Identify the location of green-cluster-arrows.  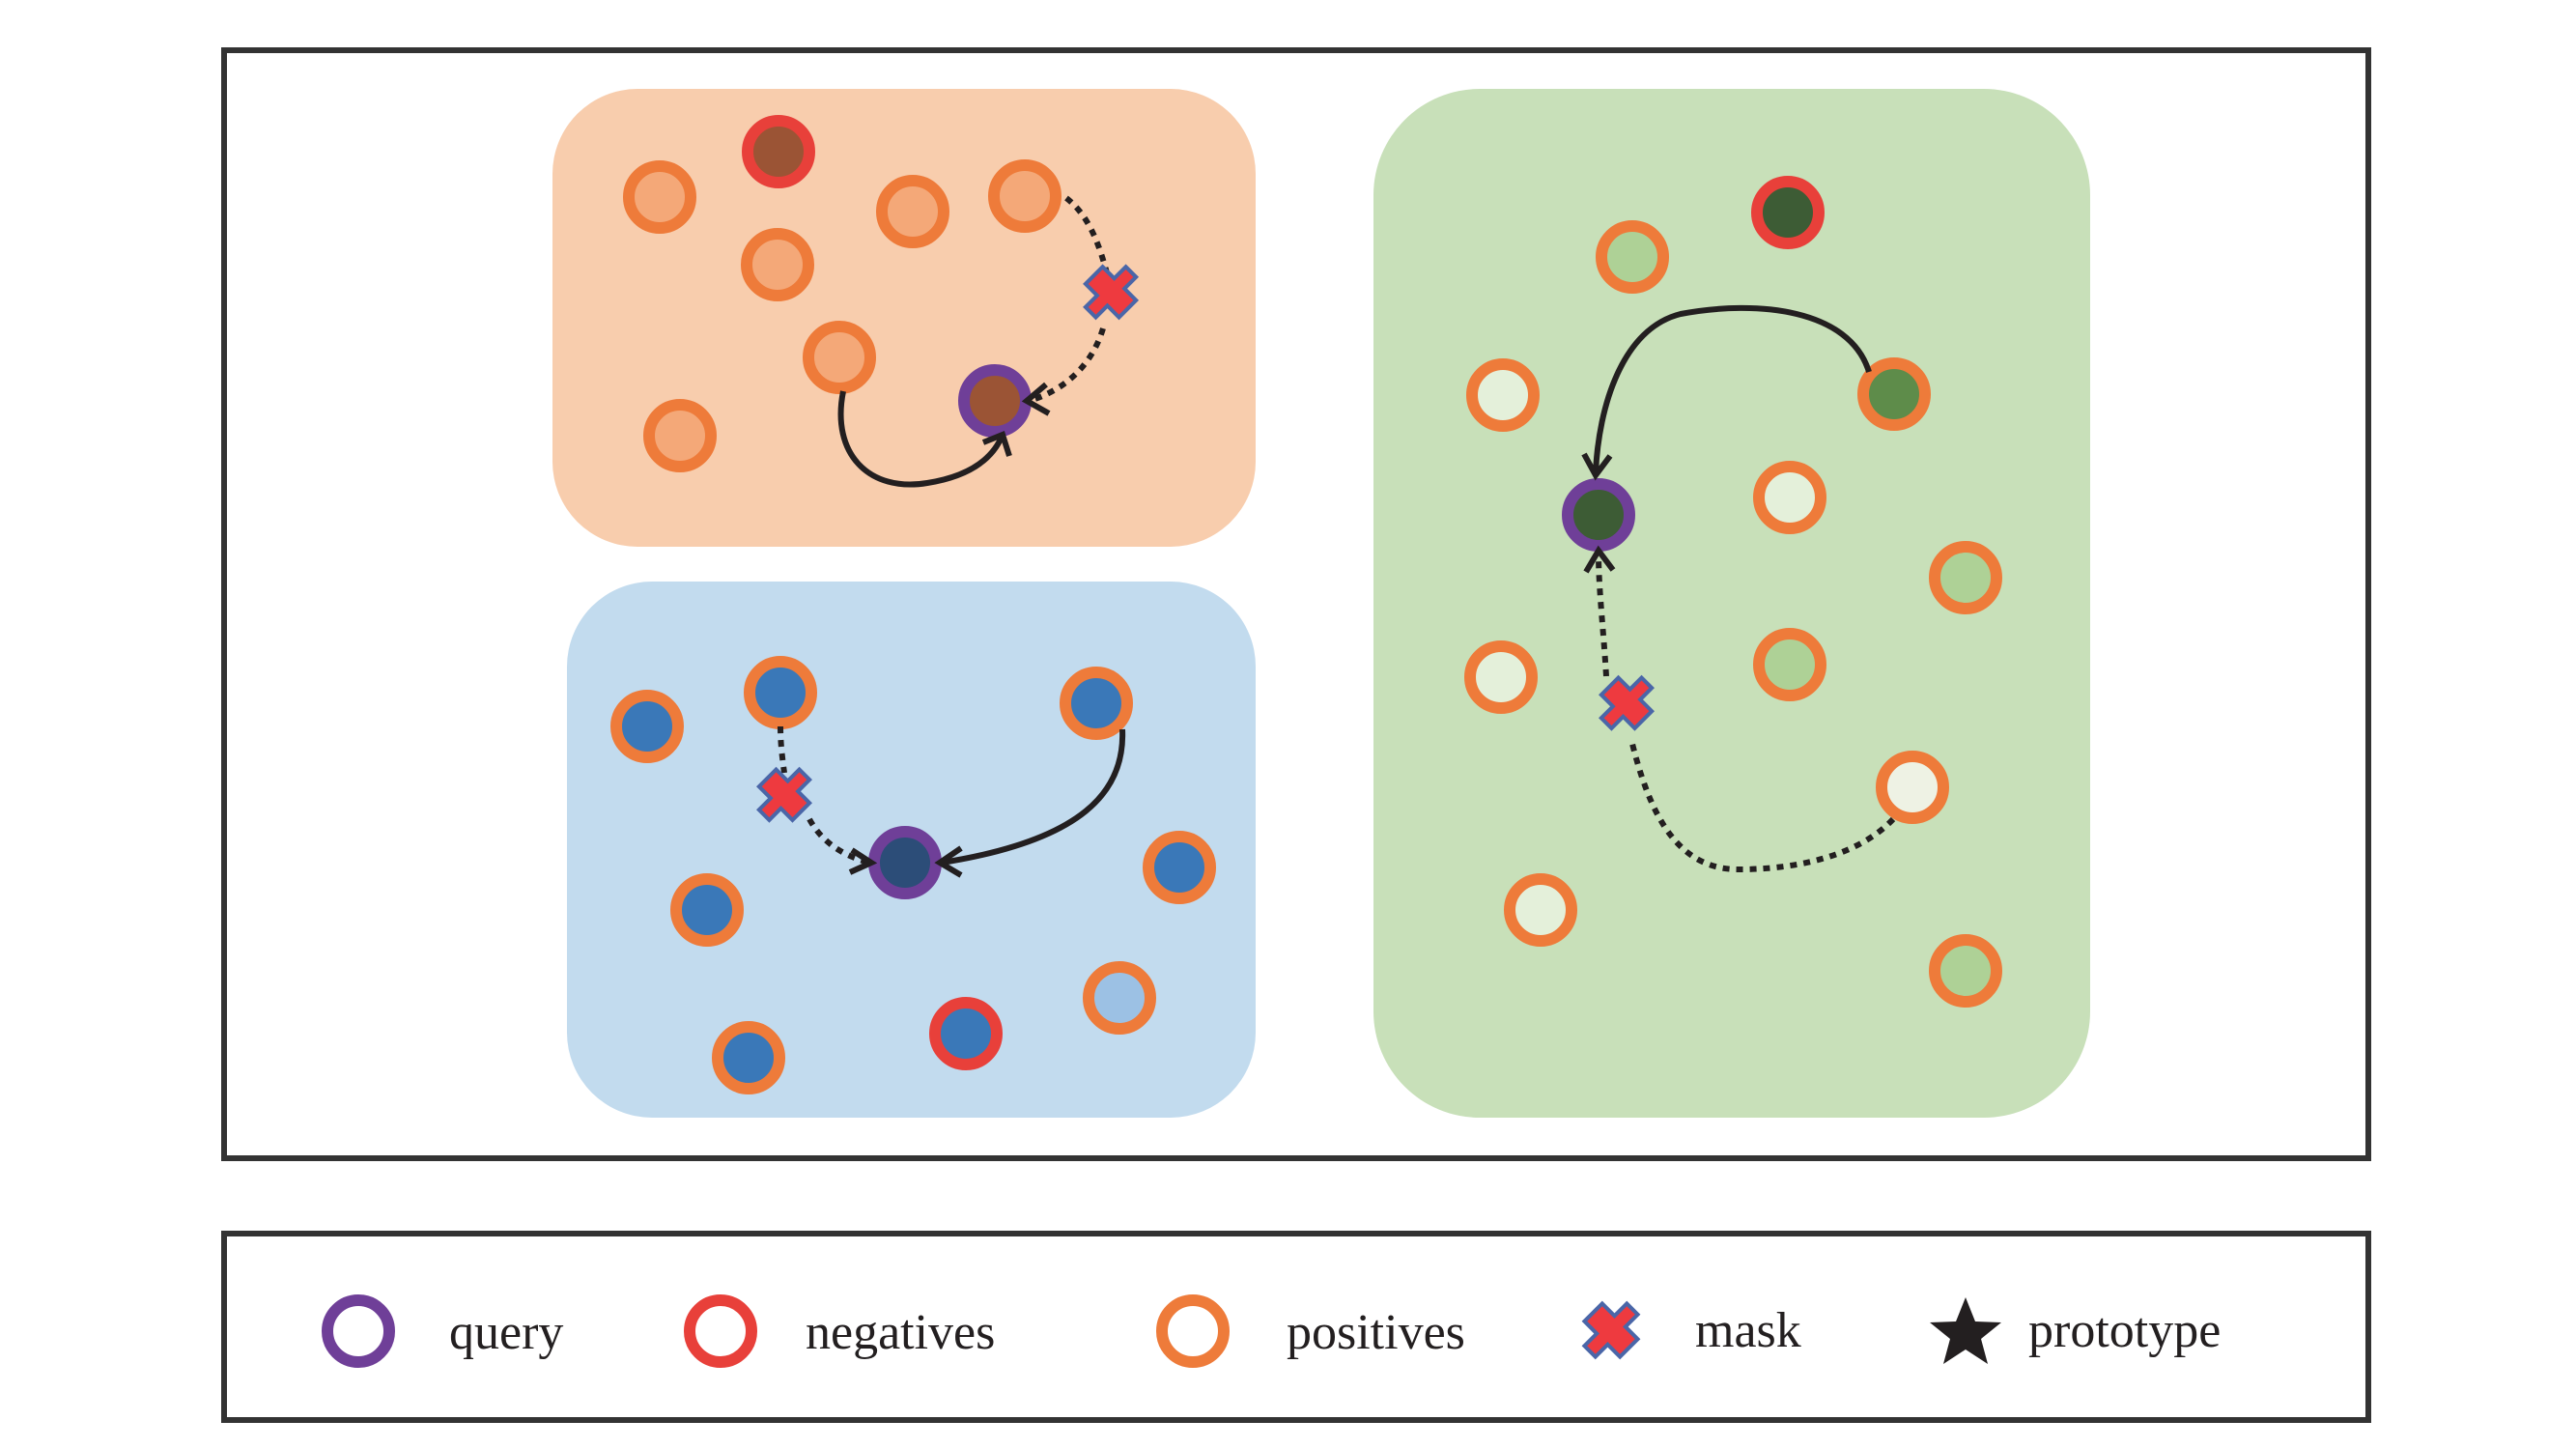
(1738, 588).